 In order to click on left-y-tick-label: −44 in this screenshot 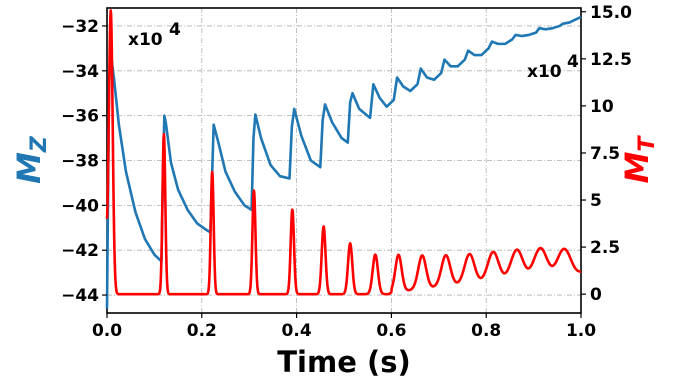, I will do `click(80, 296)`.